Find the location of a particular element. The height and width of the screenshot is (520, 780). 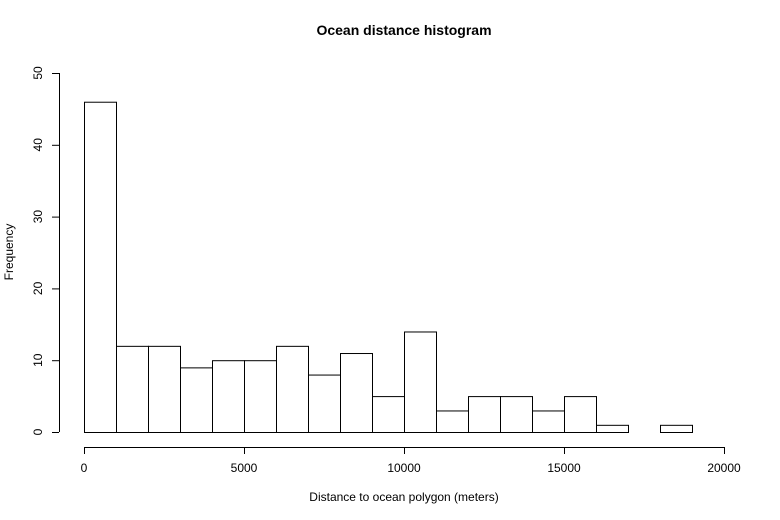

chart-title: Ocean distance histogram is located at coordinates (403, 30).